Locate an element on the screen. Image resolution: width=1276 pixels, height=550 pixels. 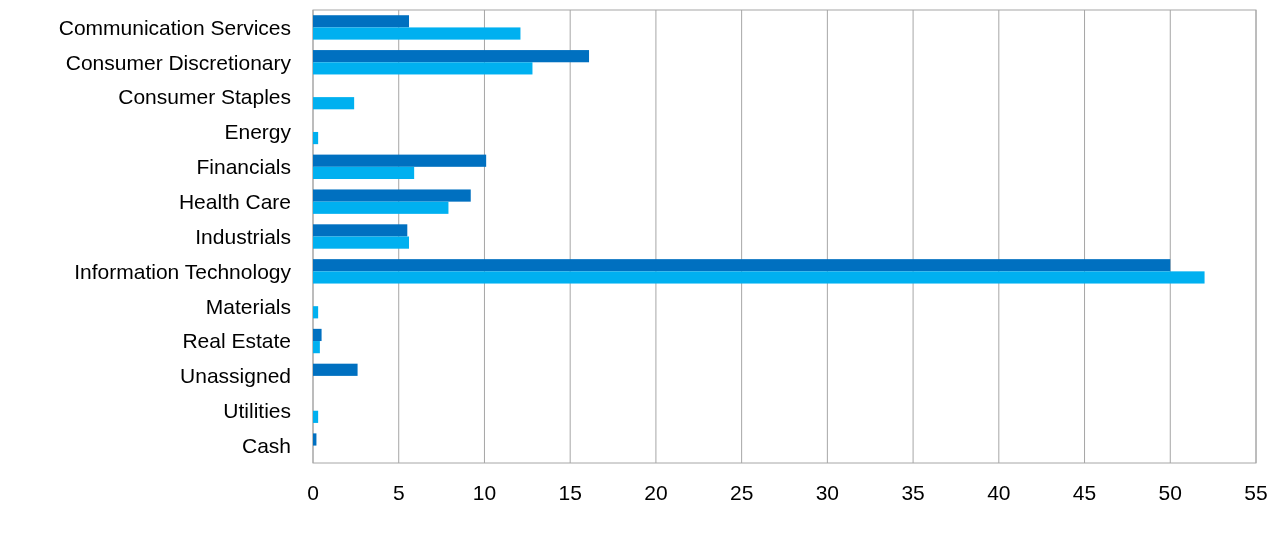
x-tick-label: 25 is located at coordinates (741, 493).